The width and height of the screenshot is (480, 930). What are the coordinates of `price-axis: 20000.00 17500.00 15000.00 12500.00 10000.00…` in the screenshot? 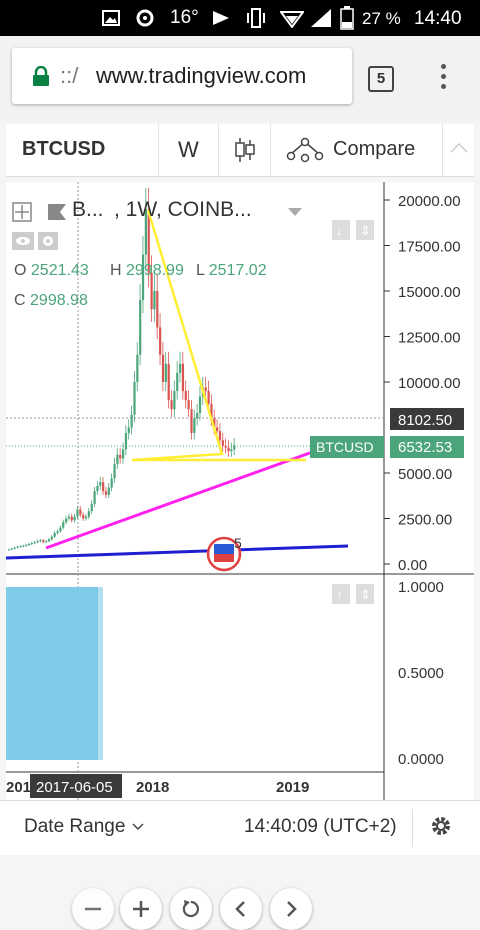 It's located at (422, 383).